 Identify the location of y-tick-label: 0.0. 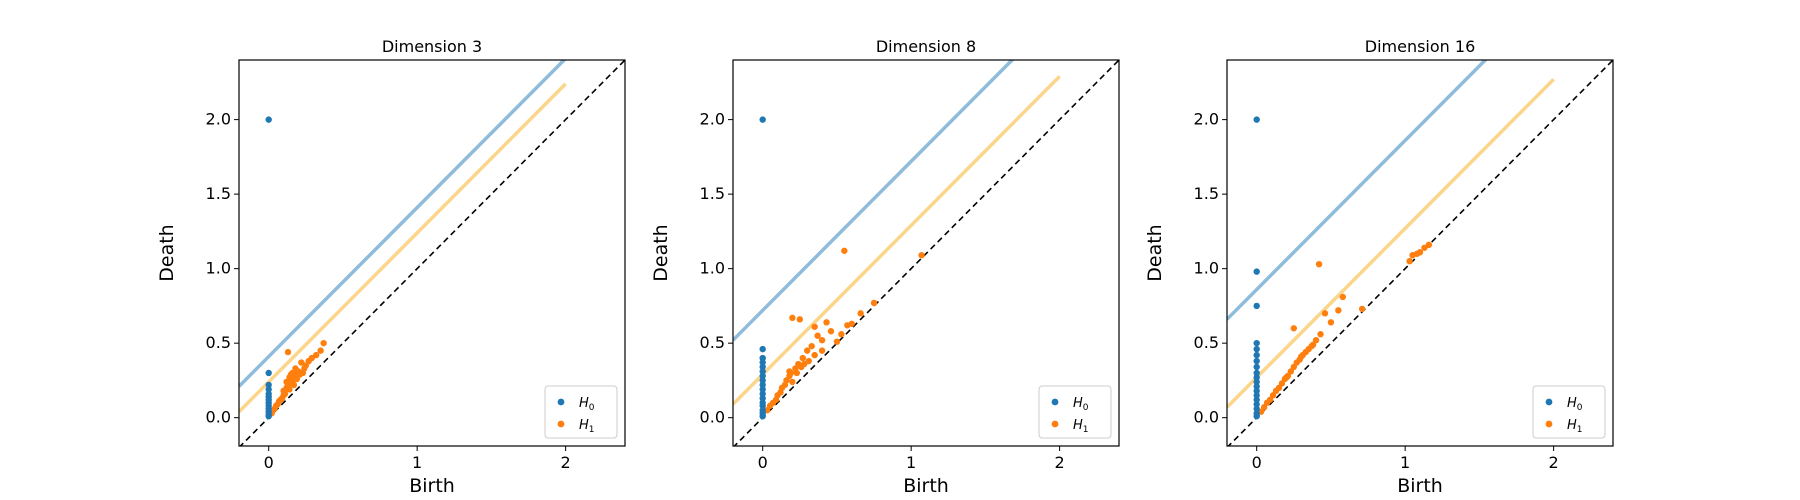
(1206, 417).